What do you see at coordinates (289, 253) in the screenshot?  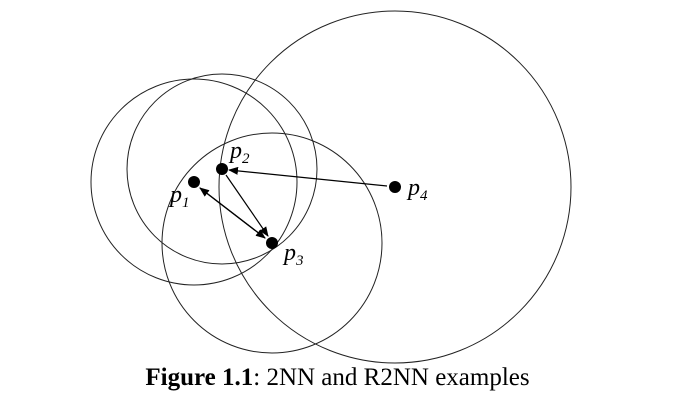 I see `label-p3-letter: p` at bounding box center [289, 253].